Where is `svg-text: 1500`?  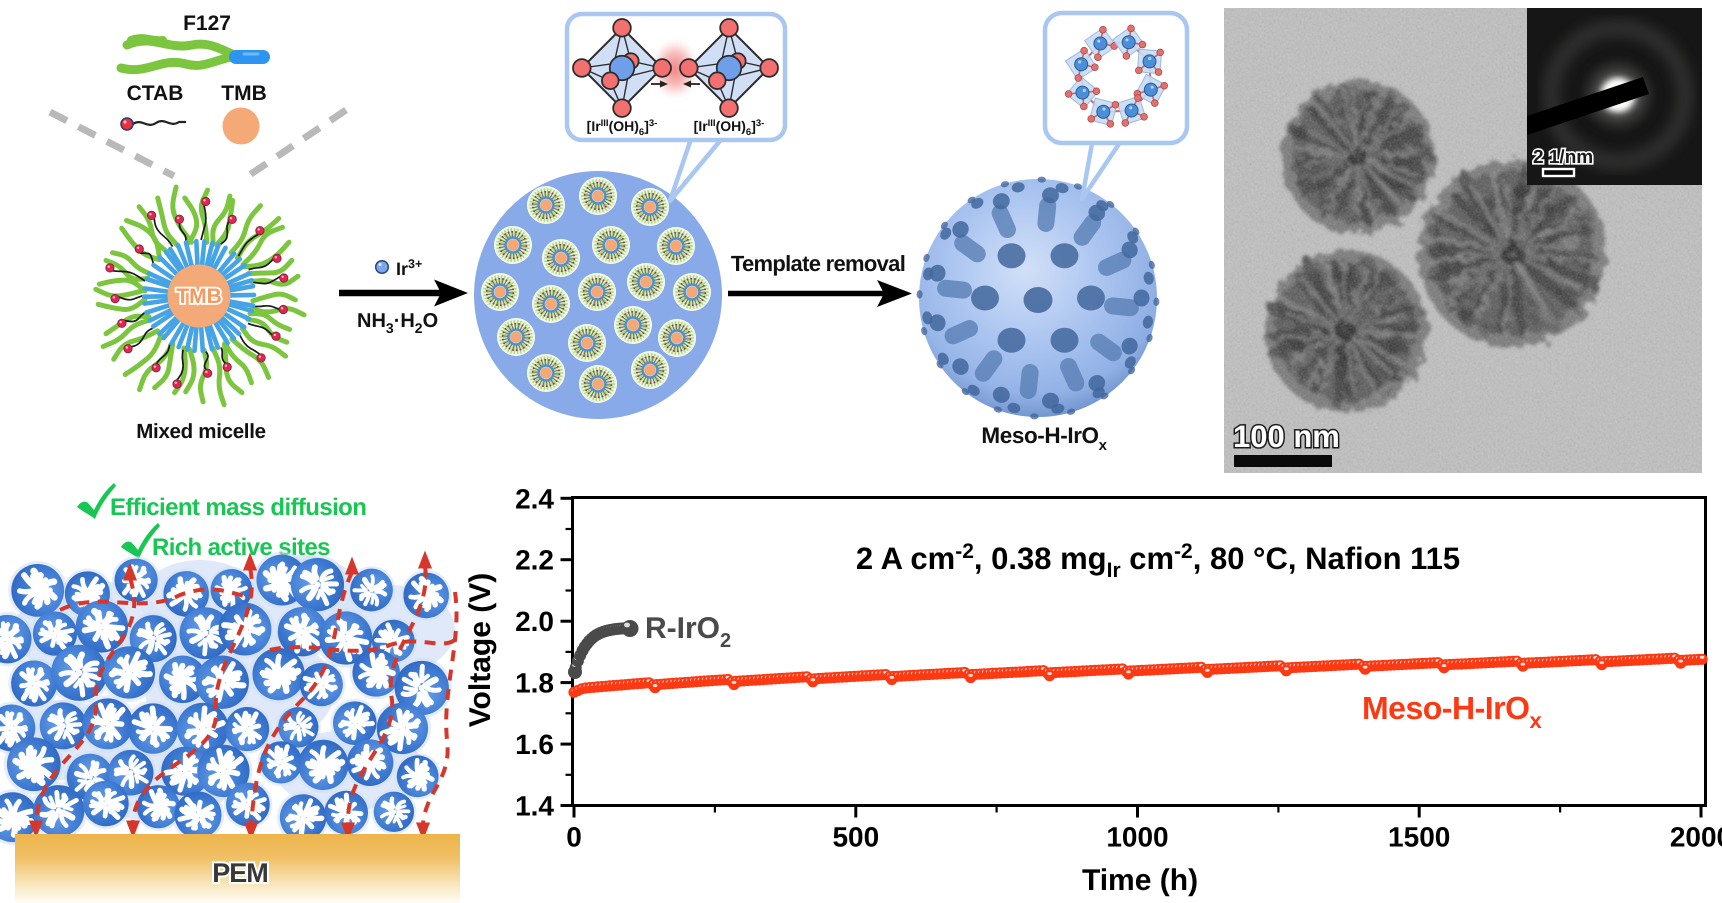
svg-text: 1500 is located at coordinates (1419, 837).